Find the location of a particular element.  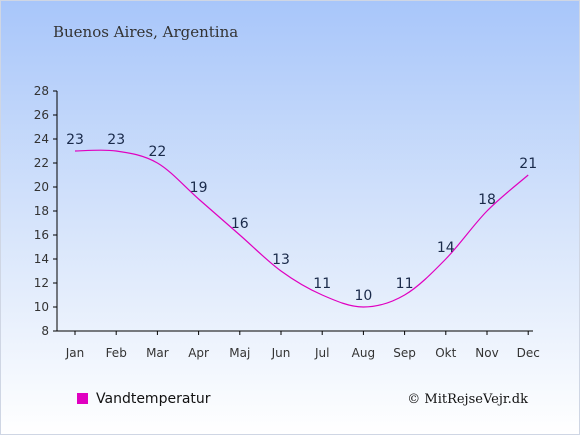

y-tick-label: 18 is located at coordinates (41, 211).